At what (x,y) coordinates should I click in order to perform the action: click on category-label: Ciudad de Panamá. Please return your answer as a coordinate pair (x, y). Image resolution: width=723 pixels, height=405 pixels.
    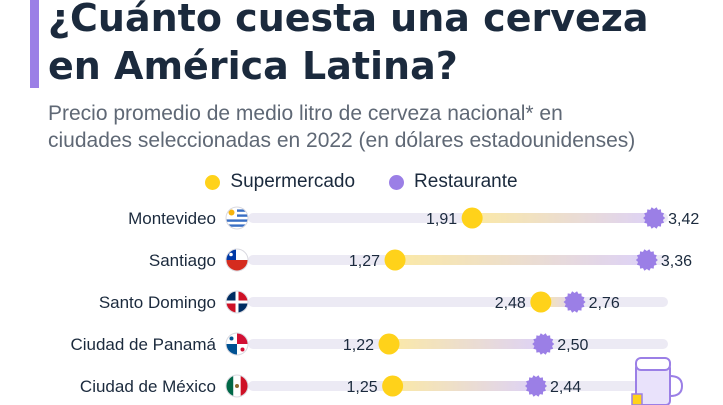
    Looking at the image, I should click on (143, 344).